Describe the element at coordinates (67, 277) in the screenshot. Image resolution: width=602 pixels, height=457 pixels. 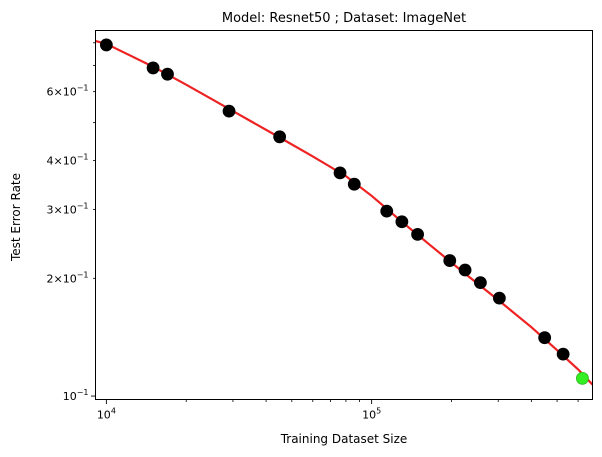
I see `y-tick-label: 2×10⁻¹` at that location.